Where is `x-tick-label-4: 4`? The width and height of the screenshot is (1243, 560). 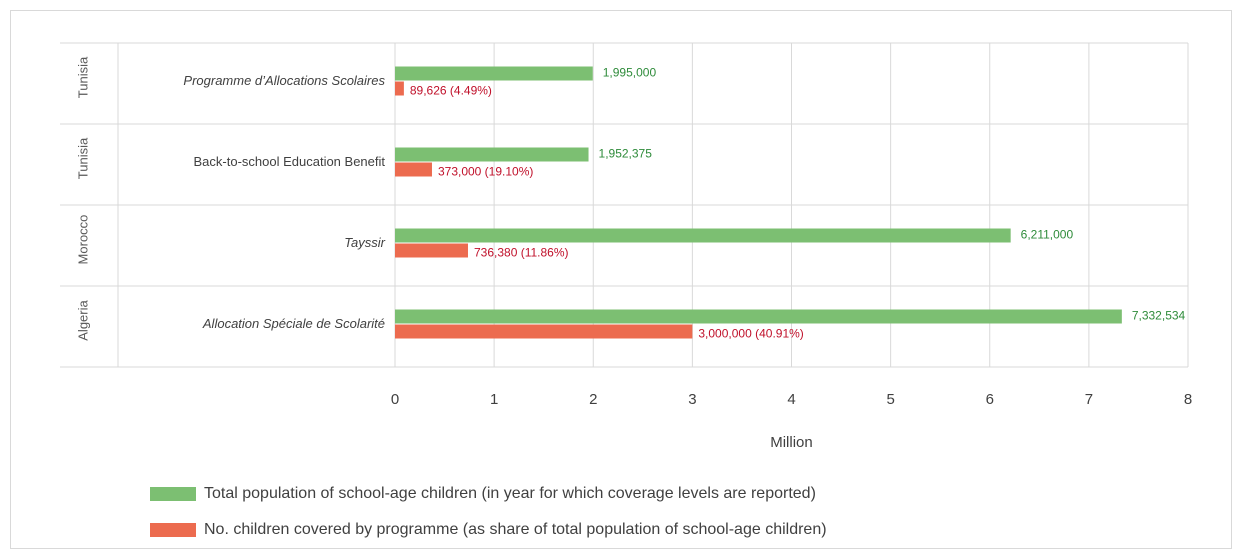 x-tick-label-4: 4 is located at coordinates (791, 399).